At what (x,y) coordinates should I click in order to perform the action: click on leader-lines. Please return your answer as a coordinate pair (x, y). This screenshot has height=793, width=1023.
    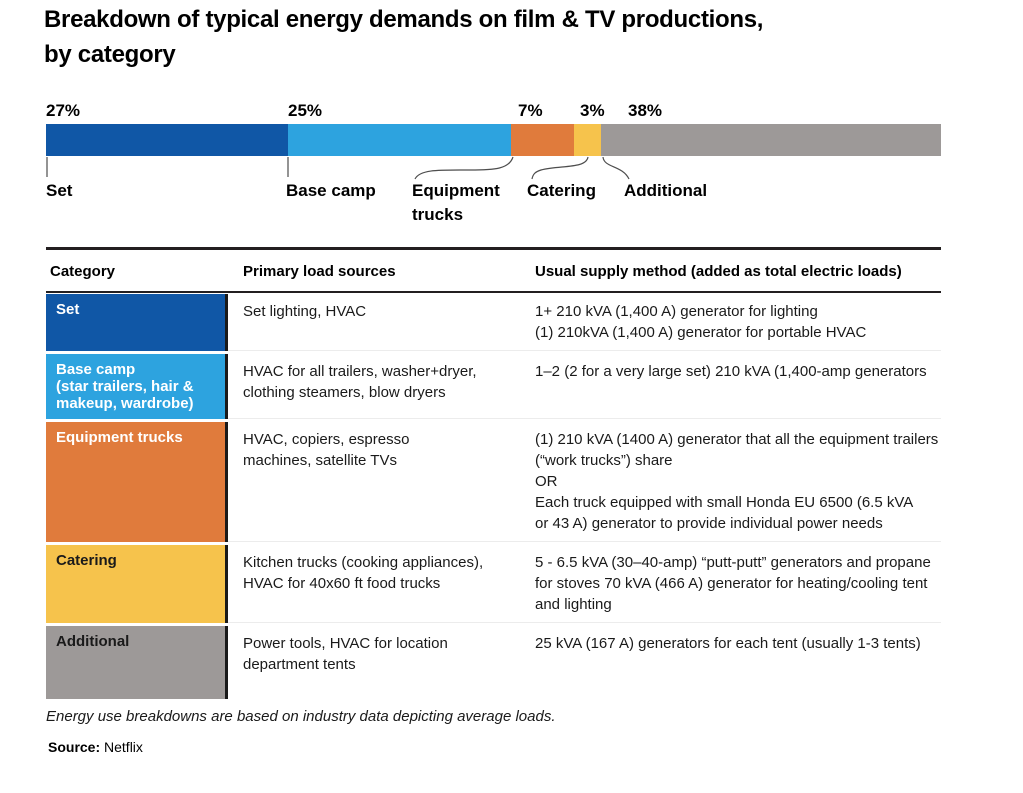
    Looking at the image, I should click on (338, 168).